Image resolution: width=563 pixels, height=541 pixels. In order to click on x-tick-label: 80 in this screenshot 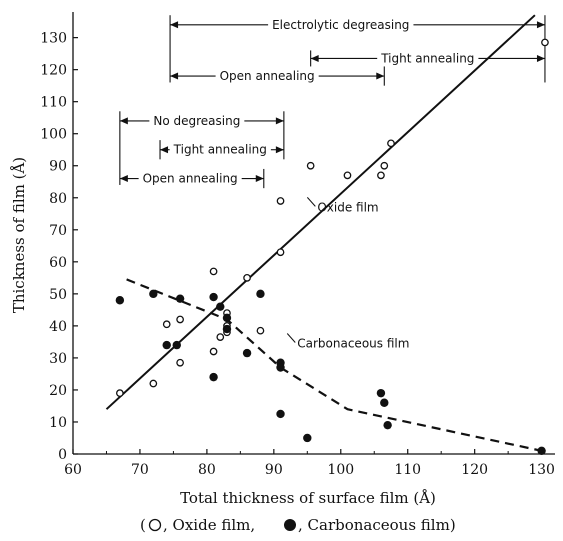, I will do `click(207, 470)`.